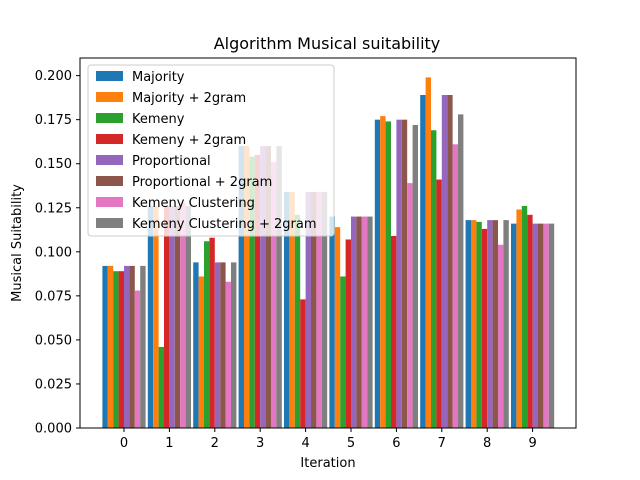  Describe the element at coordinates (53, 120) in the screenshot. I see `y-tick-label-7: 0.175` at that location.